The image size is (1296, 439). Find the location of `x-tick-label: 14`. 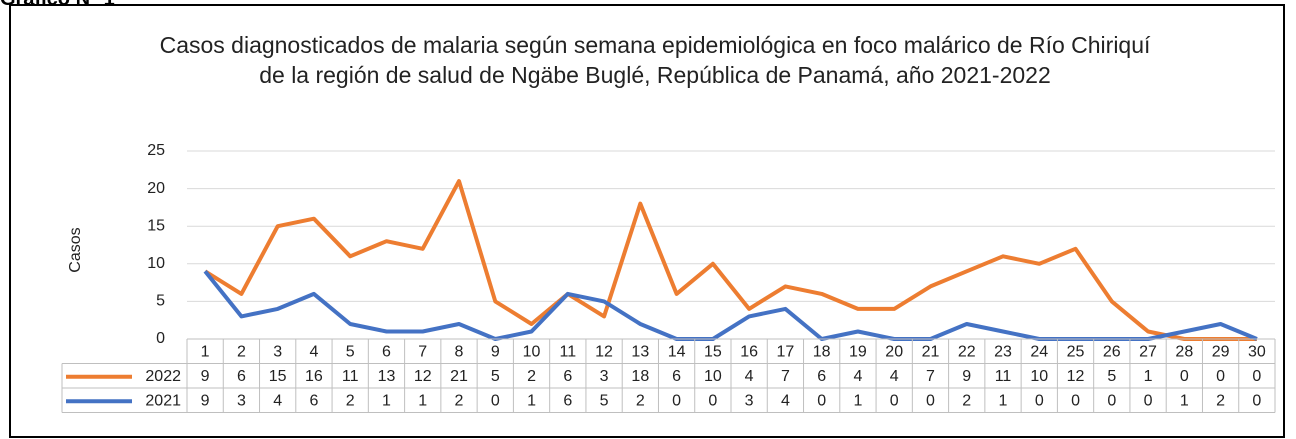

x-tick-label: 14 is located at coordinates (677, 351).